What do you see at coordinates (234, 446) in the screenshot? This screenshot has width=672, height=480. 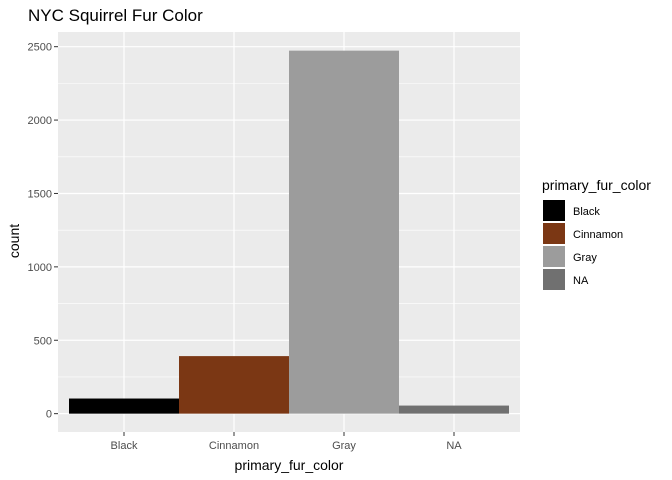 I see `x-tick-label: Cinnamon` at bounding box center [234, 446].